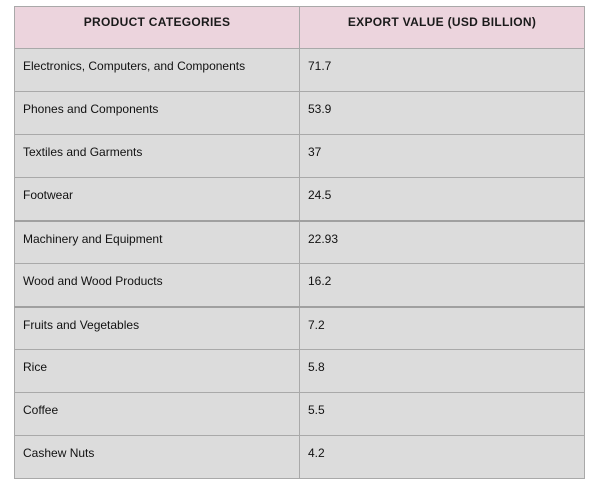 This screenshot has height=500, width=600. What do you see at coordinates (157, 414) in the screenshot?
I see `cell-category: Coffee` at bounding box center [157, 414].